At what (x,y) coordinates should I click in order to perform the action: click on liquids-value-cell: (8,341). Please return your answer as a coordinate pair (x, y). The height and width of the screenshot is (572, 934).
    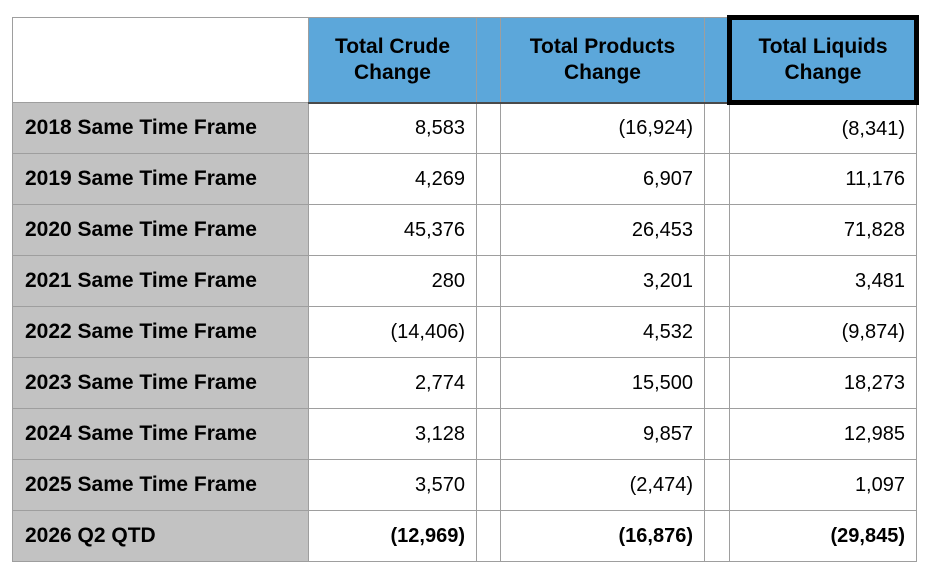
    Looking at the image, I should click on (823, 128).